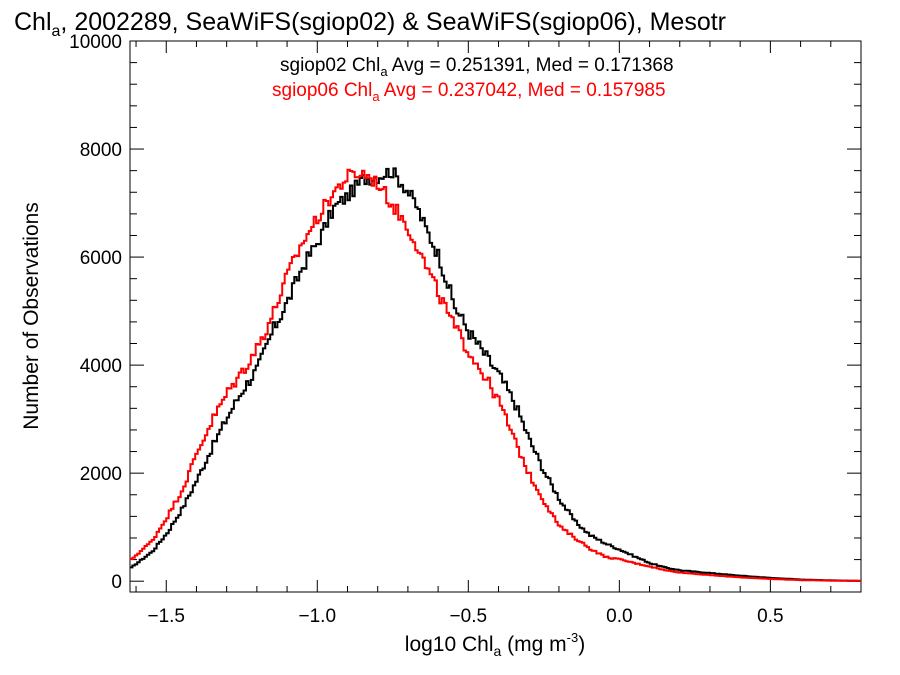  What do you see at coordinates (166, 616) in the screenshot?
I see `x-tick-label-0: −1.5` at bounding box center [166, 616].